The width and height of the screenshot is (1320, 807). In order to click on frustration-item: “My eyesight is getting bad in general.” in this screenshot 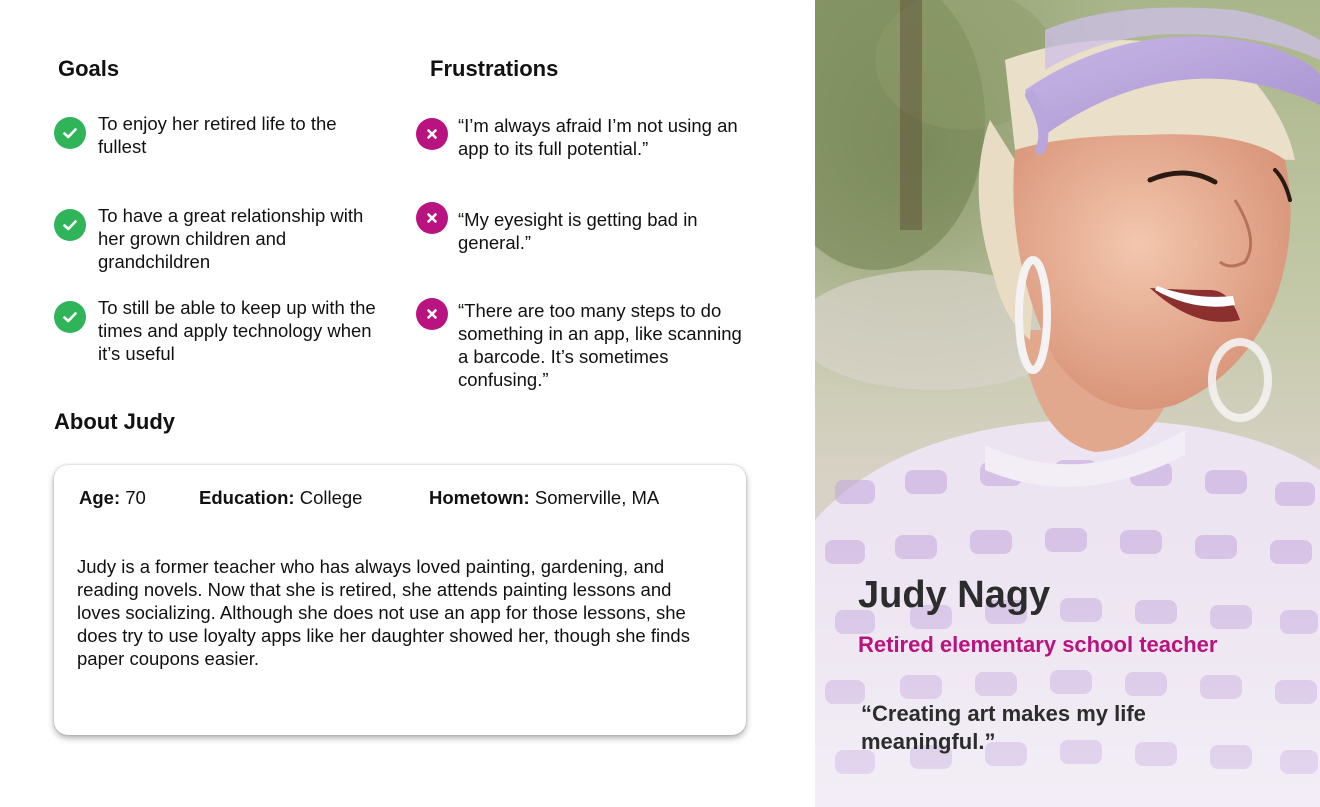, I will do `click(581, 228)`.